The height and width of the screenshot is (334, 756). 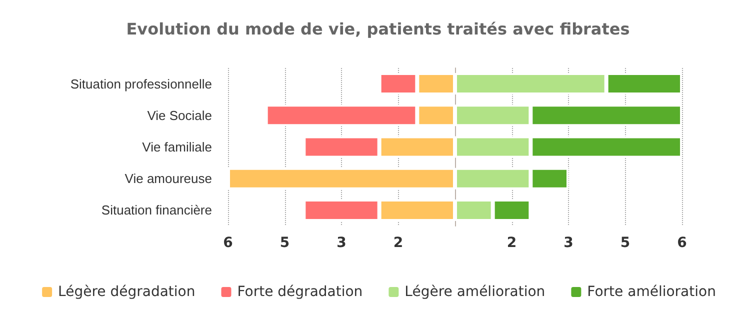 I want to click on legend-label: Légère dégradation, so click(x=127, y=292).